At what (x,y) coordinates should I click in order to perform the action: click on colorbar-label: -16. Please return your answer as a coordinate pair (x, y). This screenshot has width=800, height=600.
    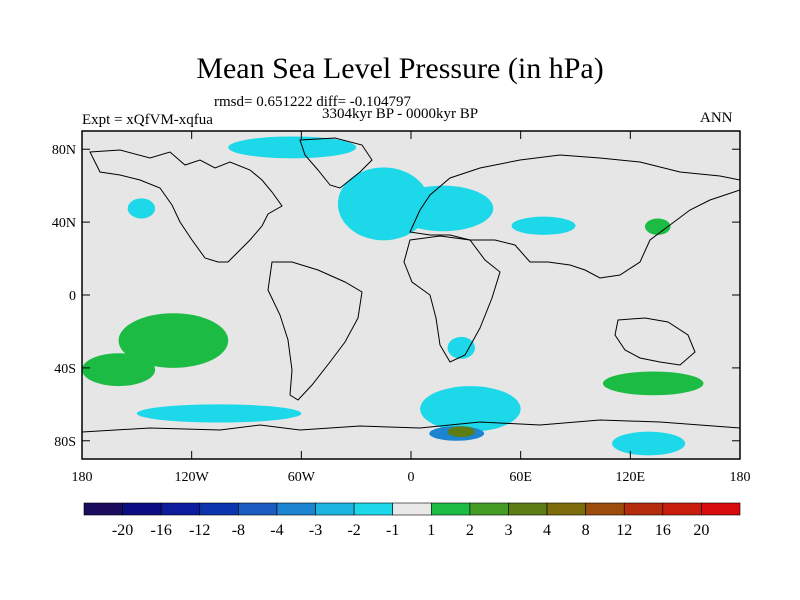
    Looking at the image, I should click on (161, 530).